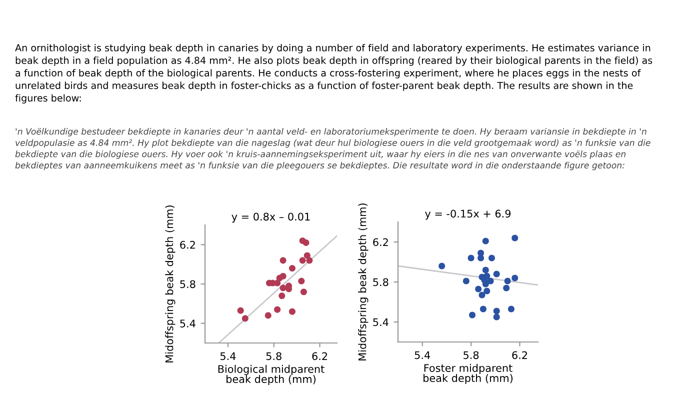  I want to click on x-axis-title: Biological midparent beak depth (mm), so click(271, 375).